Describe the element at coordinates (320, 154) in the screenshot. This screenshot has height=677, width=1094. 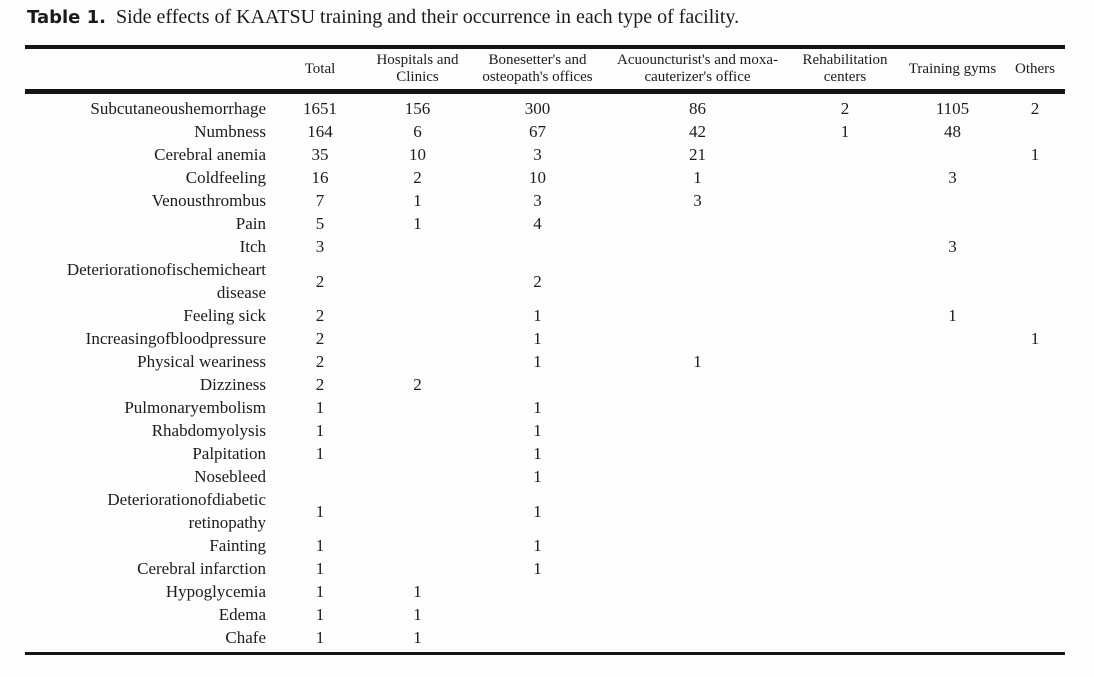
I see `count-cell: 35` at that location.